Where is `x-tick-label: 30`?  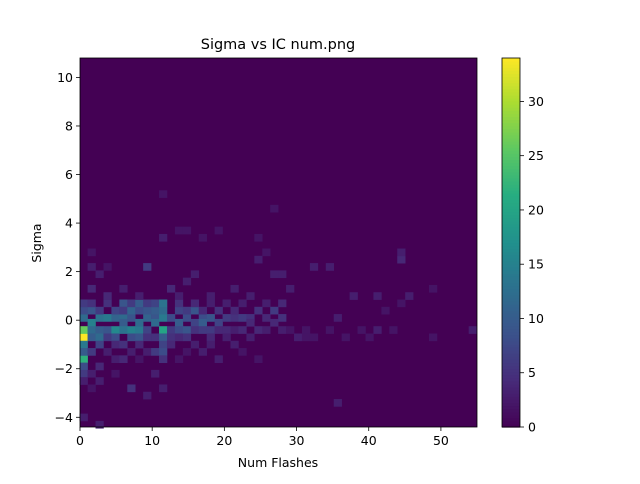 x-tick-label: 30 is located at coordinates (297, 440).